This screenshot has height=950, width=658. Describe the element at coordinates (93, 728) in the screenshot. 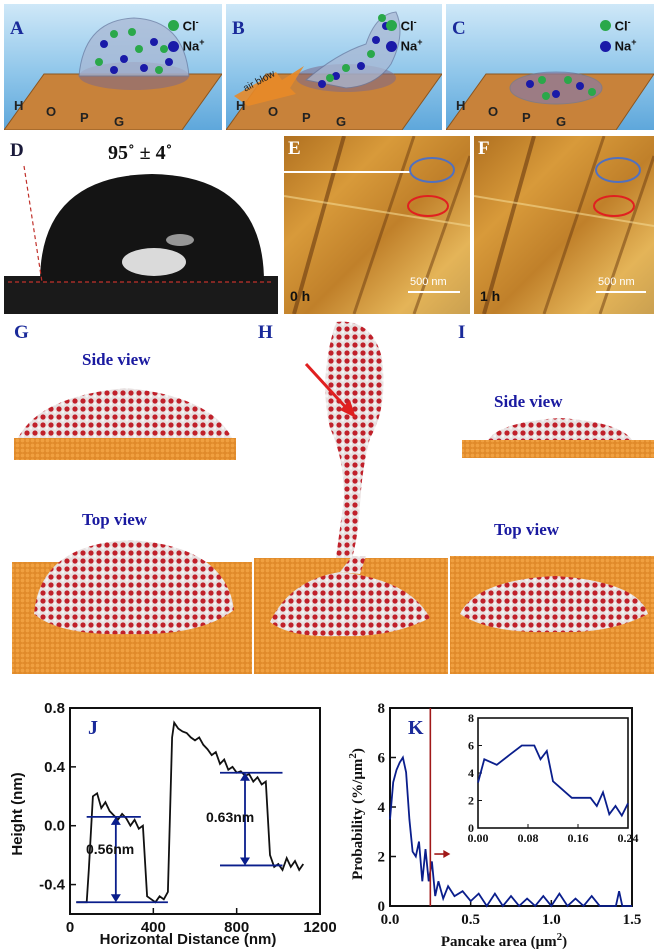

I see `chart-j-label: J` at that location.